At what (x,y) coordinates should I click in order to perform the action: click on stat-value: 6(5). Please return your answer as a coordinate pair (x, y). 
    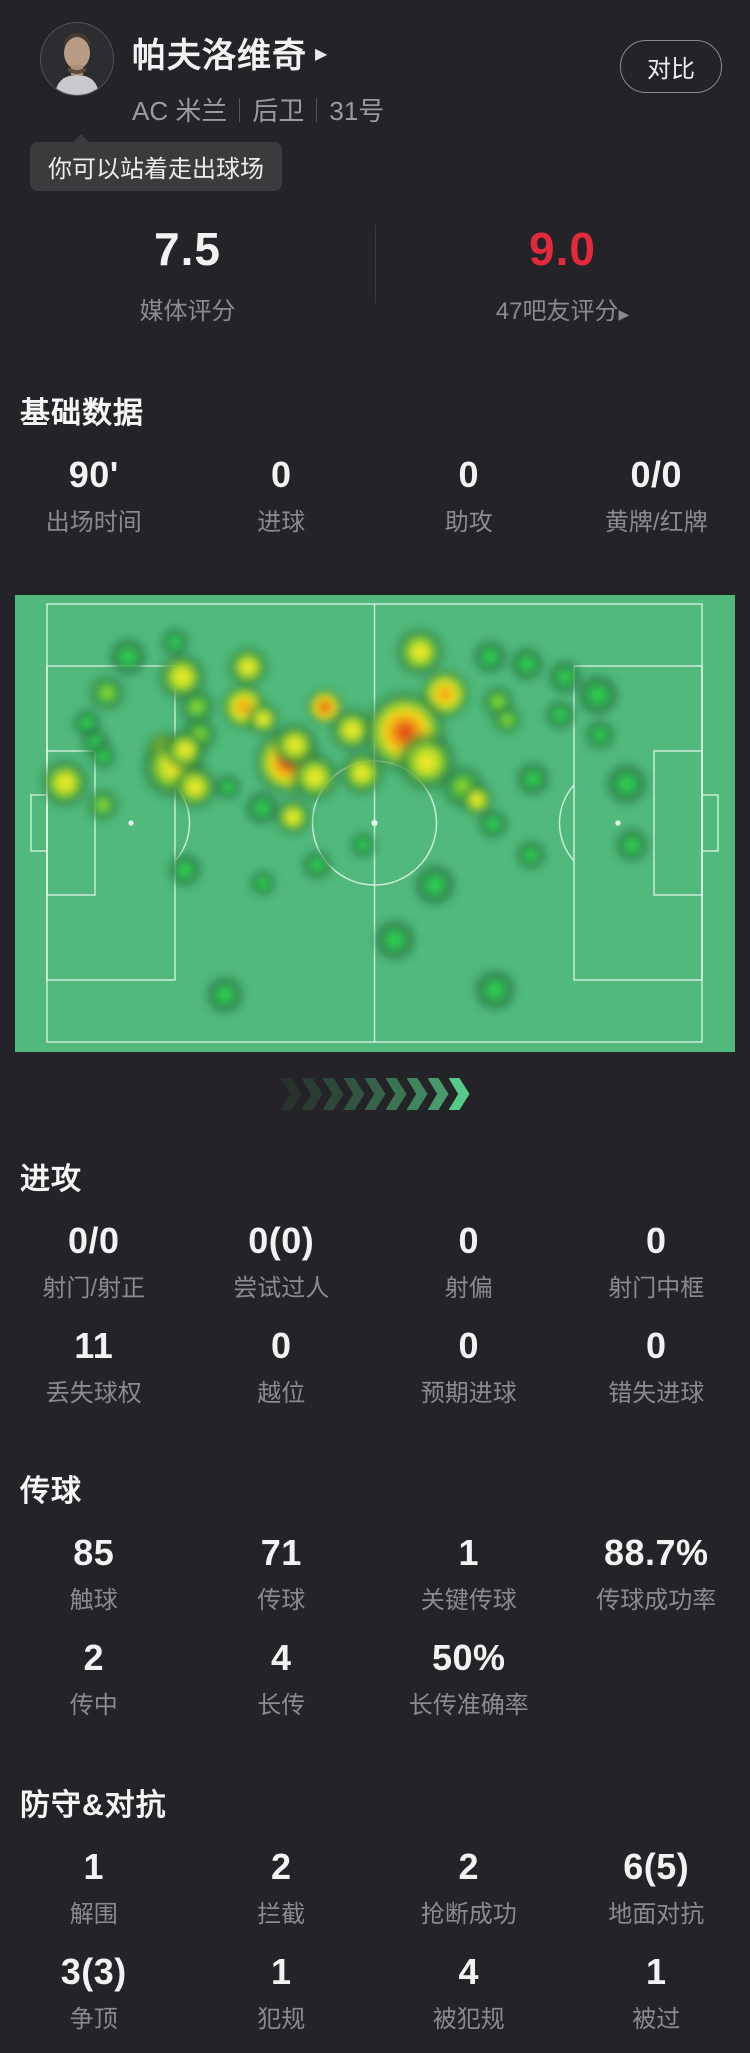
    Looking at the image, I should click on (656, 1866).